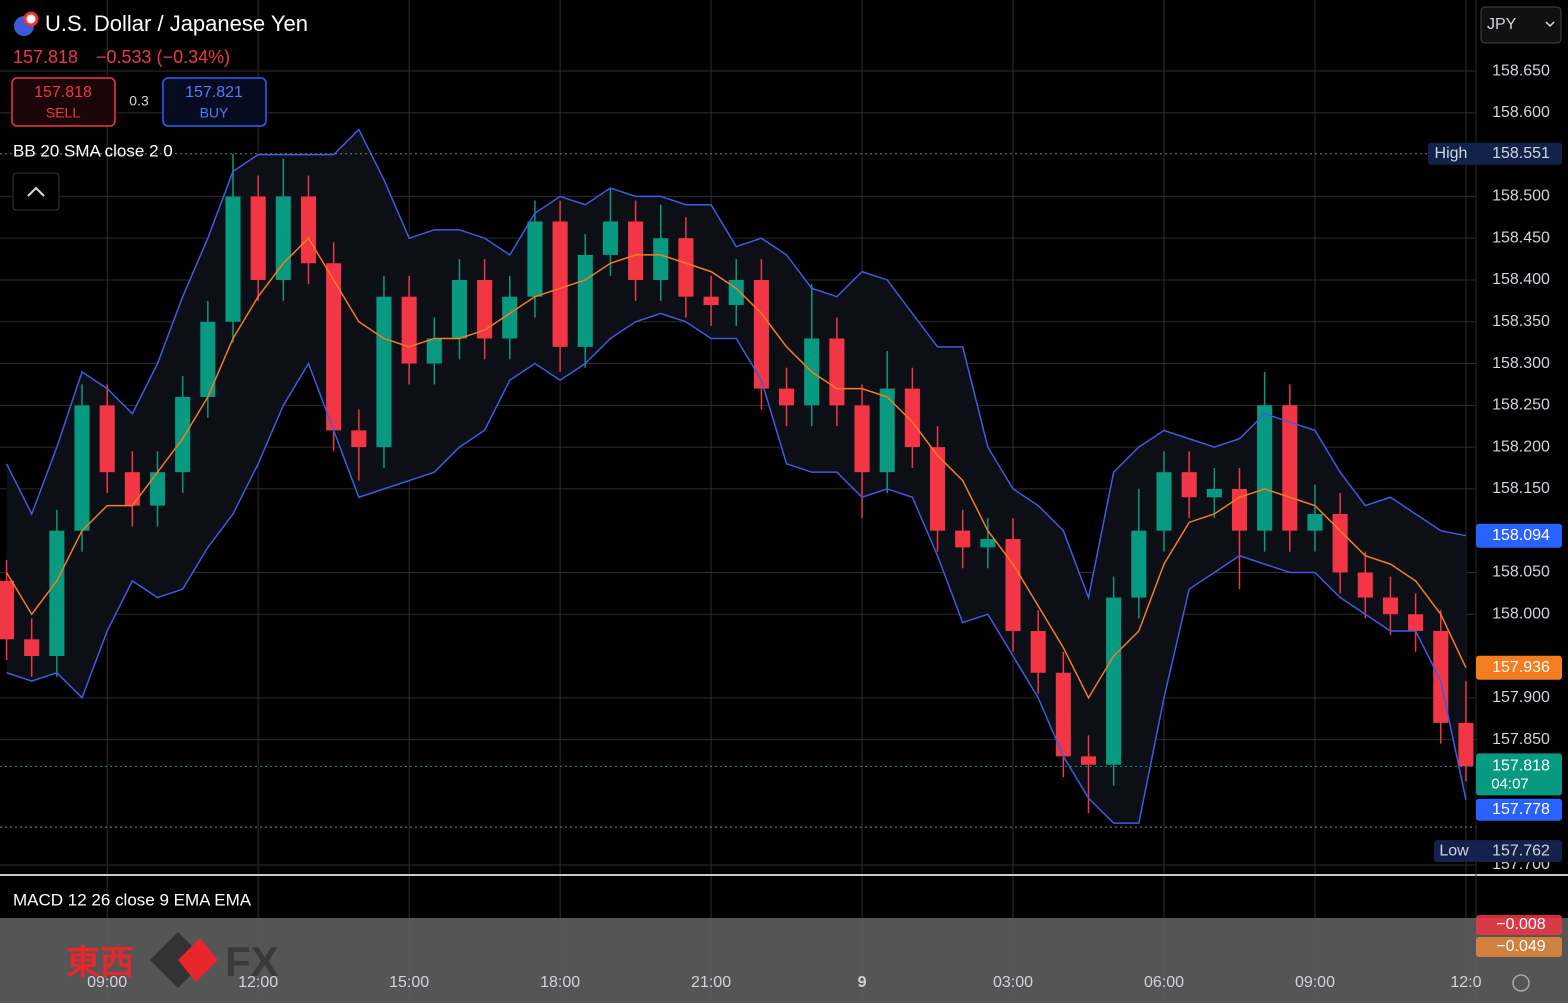  I want to click on y-tick-label: 158.450, so click(1521, 237).